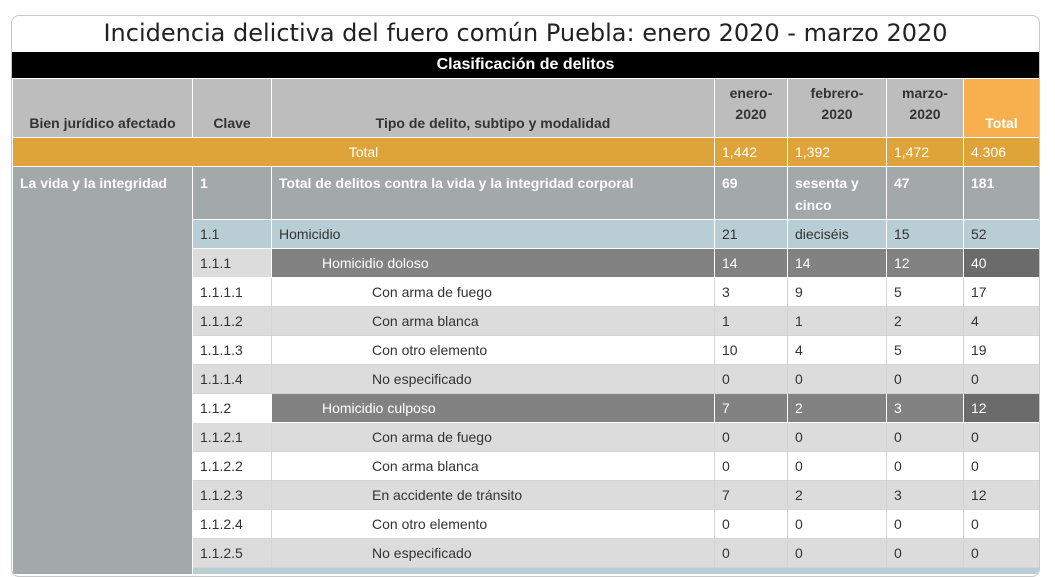 The image size is (1055, 577). I want to click on table-row: 1.1 Homicidio 21 dieciséis 15 52, so click(526, 234).